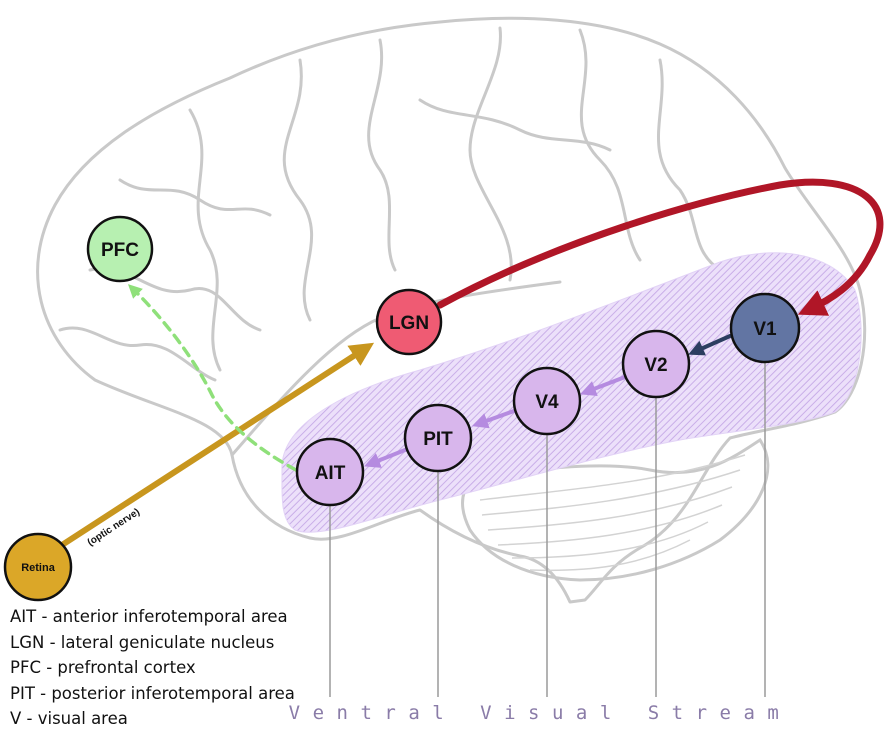 Image resolution: width=890 pixels, height=735 pixels. I want to click on edge-v1-to-v2, so click(710, 345).